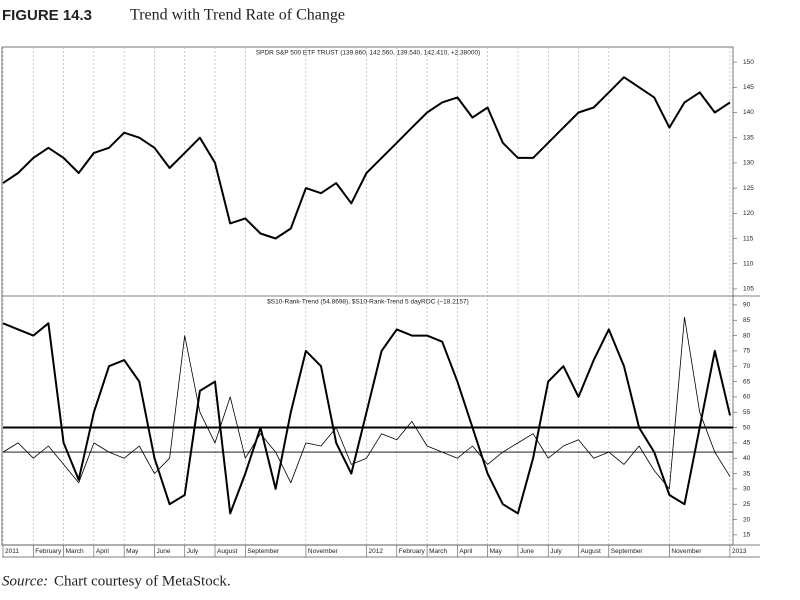 The image size is (800, 600). What do you see at coordinates (748, 62) in the screenshot?
I see `y-tick-label: 150` at bounding box center [748, 62].